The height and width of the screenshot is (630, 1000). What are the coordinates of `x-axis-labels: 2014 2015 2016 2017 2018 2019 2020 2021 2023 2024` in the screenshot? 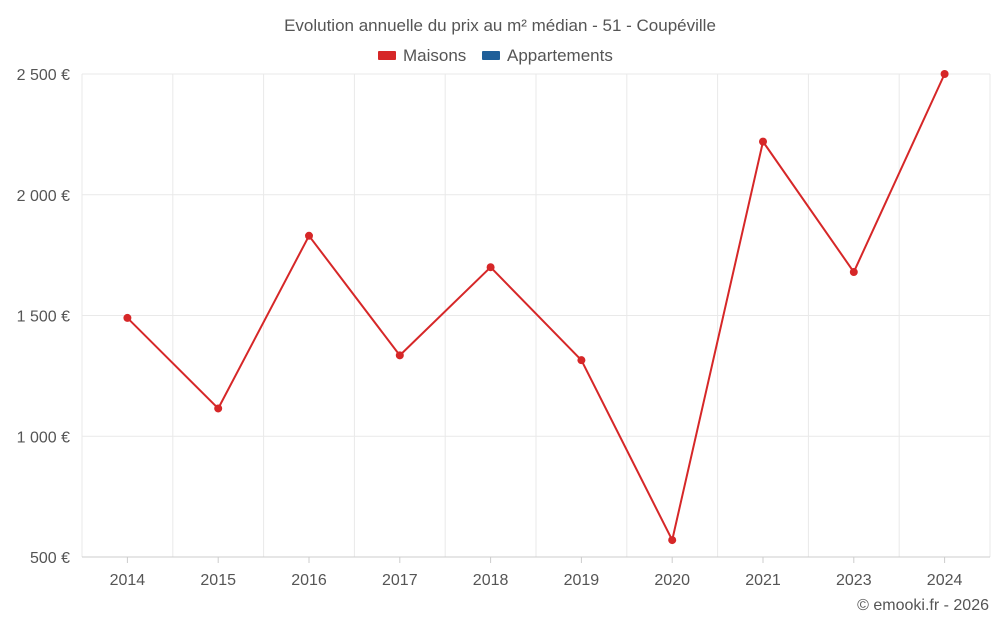 It's located at (536, 573).